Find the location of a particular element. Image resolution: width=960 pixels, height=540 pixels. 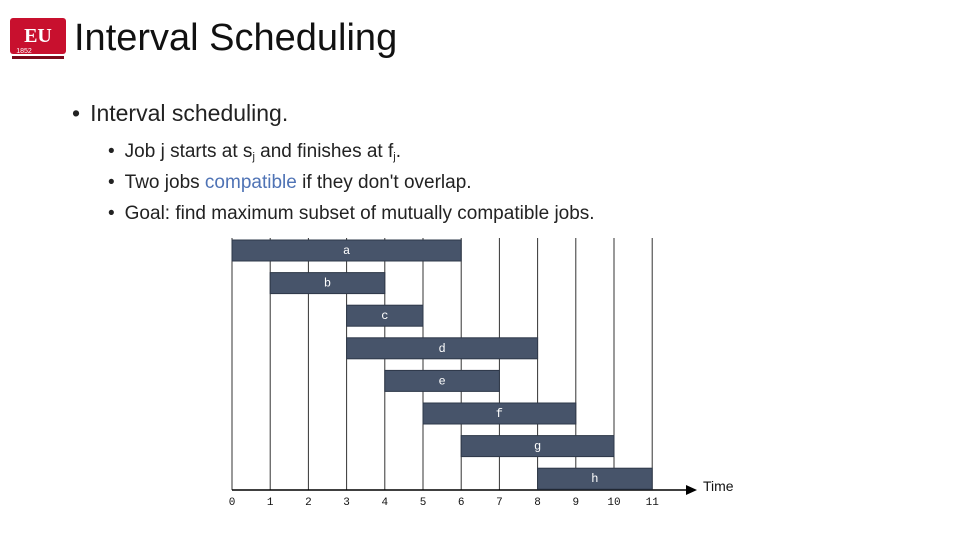

main-bullet-text: Interval scheduling. is located at coordinates (189, 113).